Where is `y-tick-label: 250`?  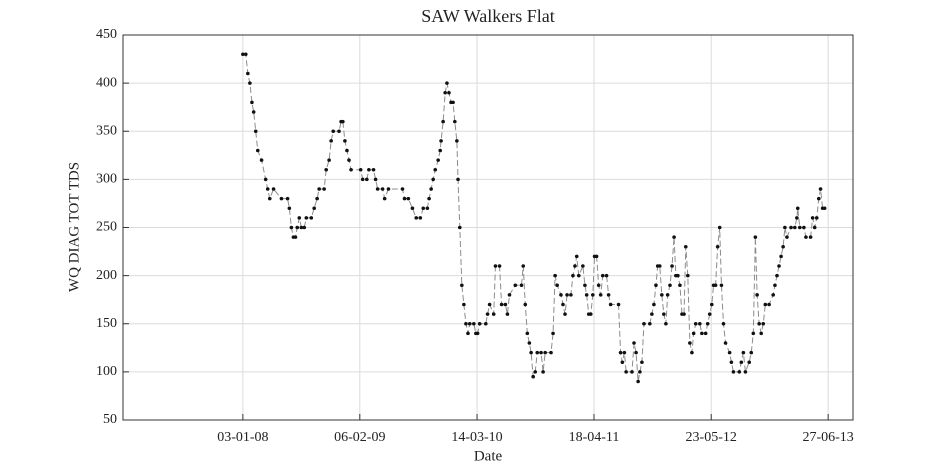 y-tick-label: 250 is located at coordinates (106, 227).